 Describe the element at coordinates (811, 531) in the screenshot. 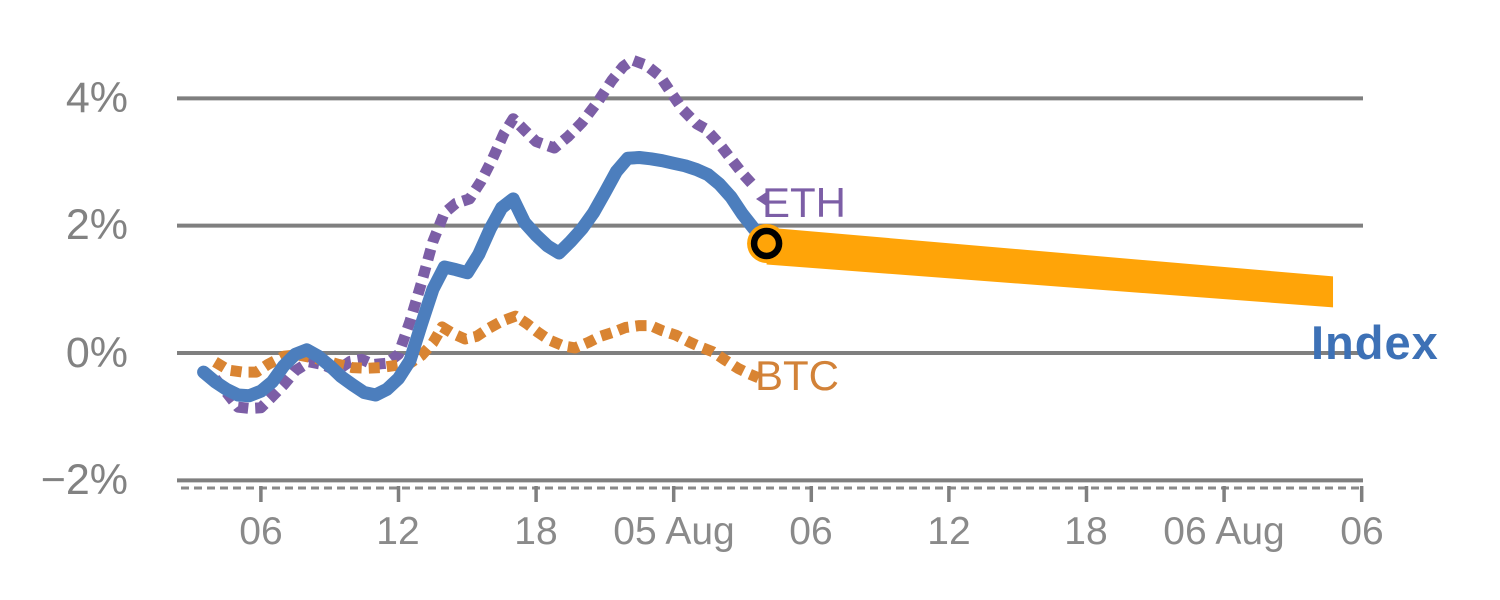

I see `x-tick-label-06b: 06` at that location.